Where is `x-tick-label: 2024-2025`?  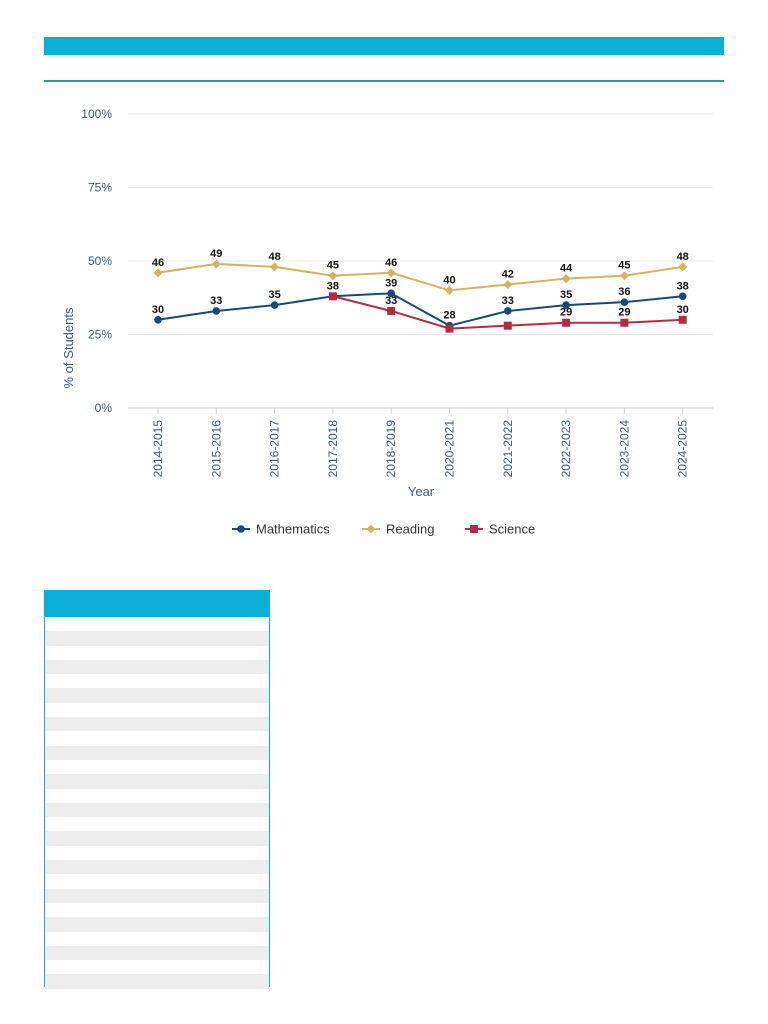 x-tick-label: 2024-2025 is located at coordinates (683, 449).